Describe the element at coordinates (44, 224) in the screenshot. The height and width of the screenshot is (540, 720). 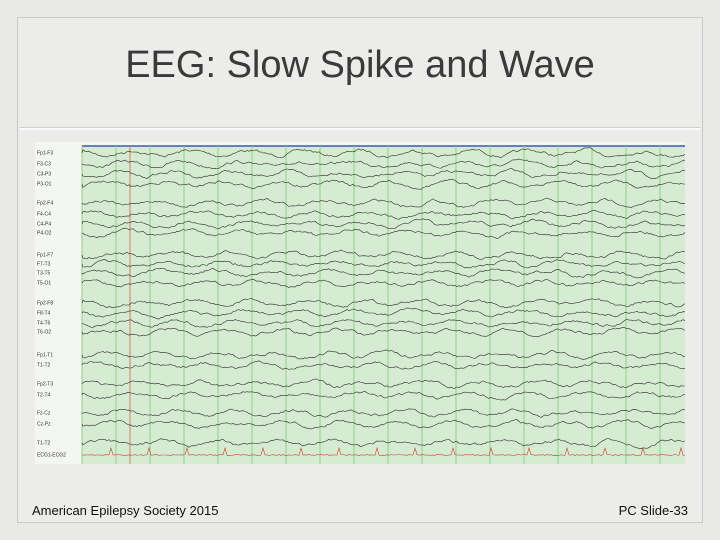
I see `channel-label: C4-P4` at that location.